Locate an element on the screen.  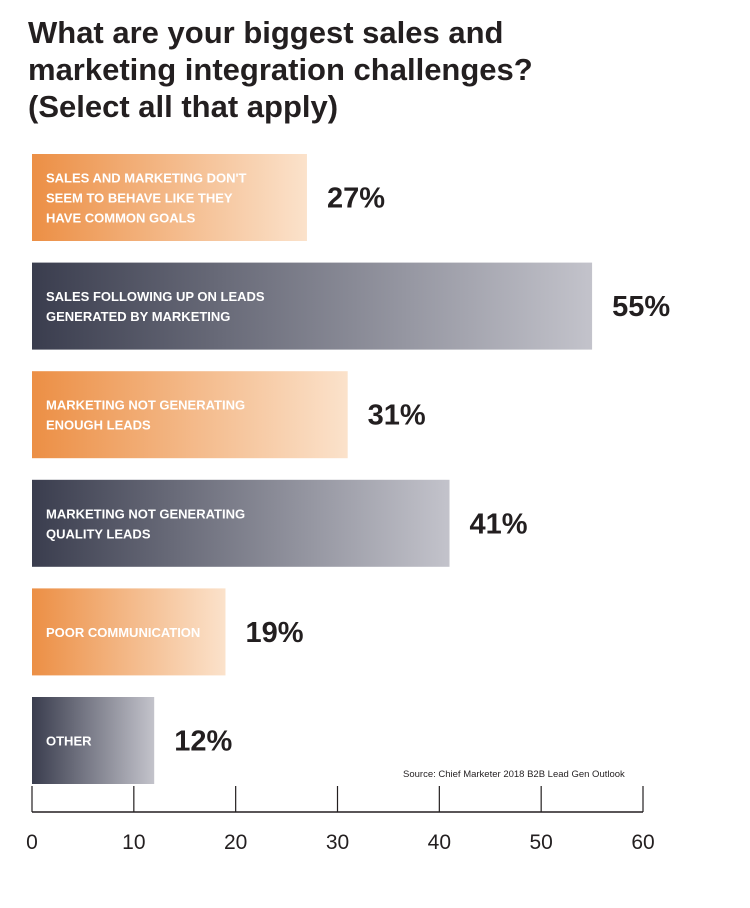
bar-category-label: HAVE COMMON GOALS is located at coordinates (121, 218).